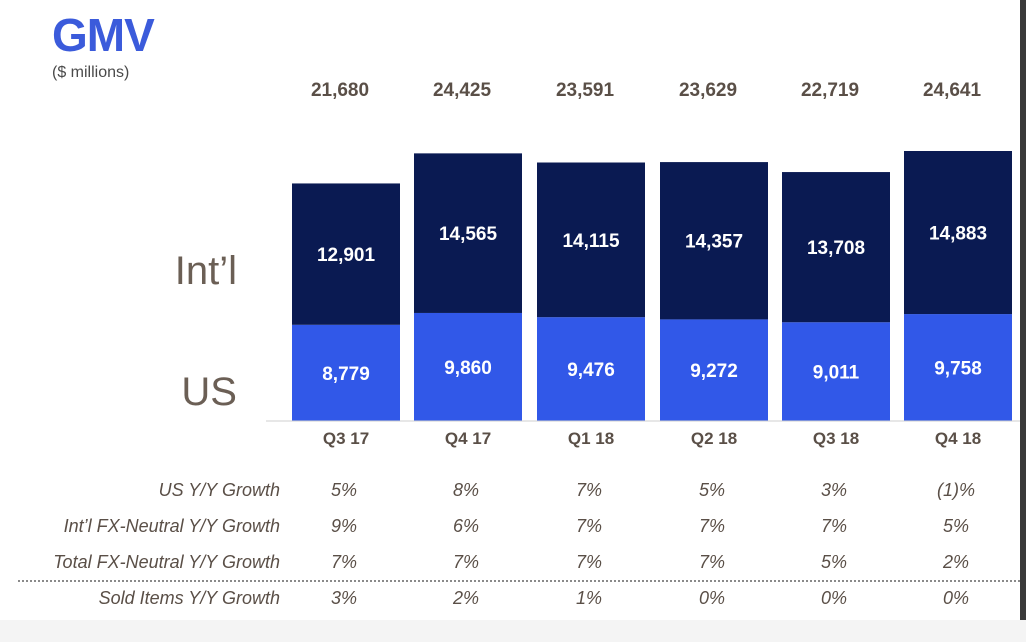 This screenshot has height=642, width=1026. I want to click on x-axis-ticks: Q3 17 Q4 17 Q1 18 Q2 18 Q3 18 Q4 18, so click(652, 438).